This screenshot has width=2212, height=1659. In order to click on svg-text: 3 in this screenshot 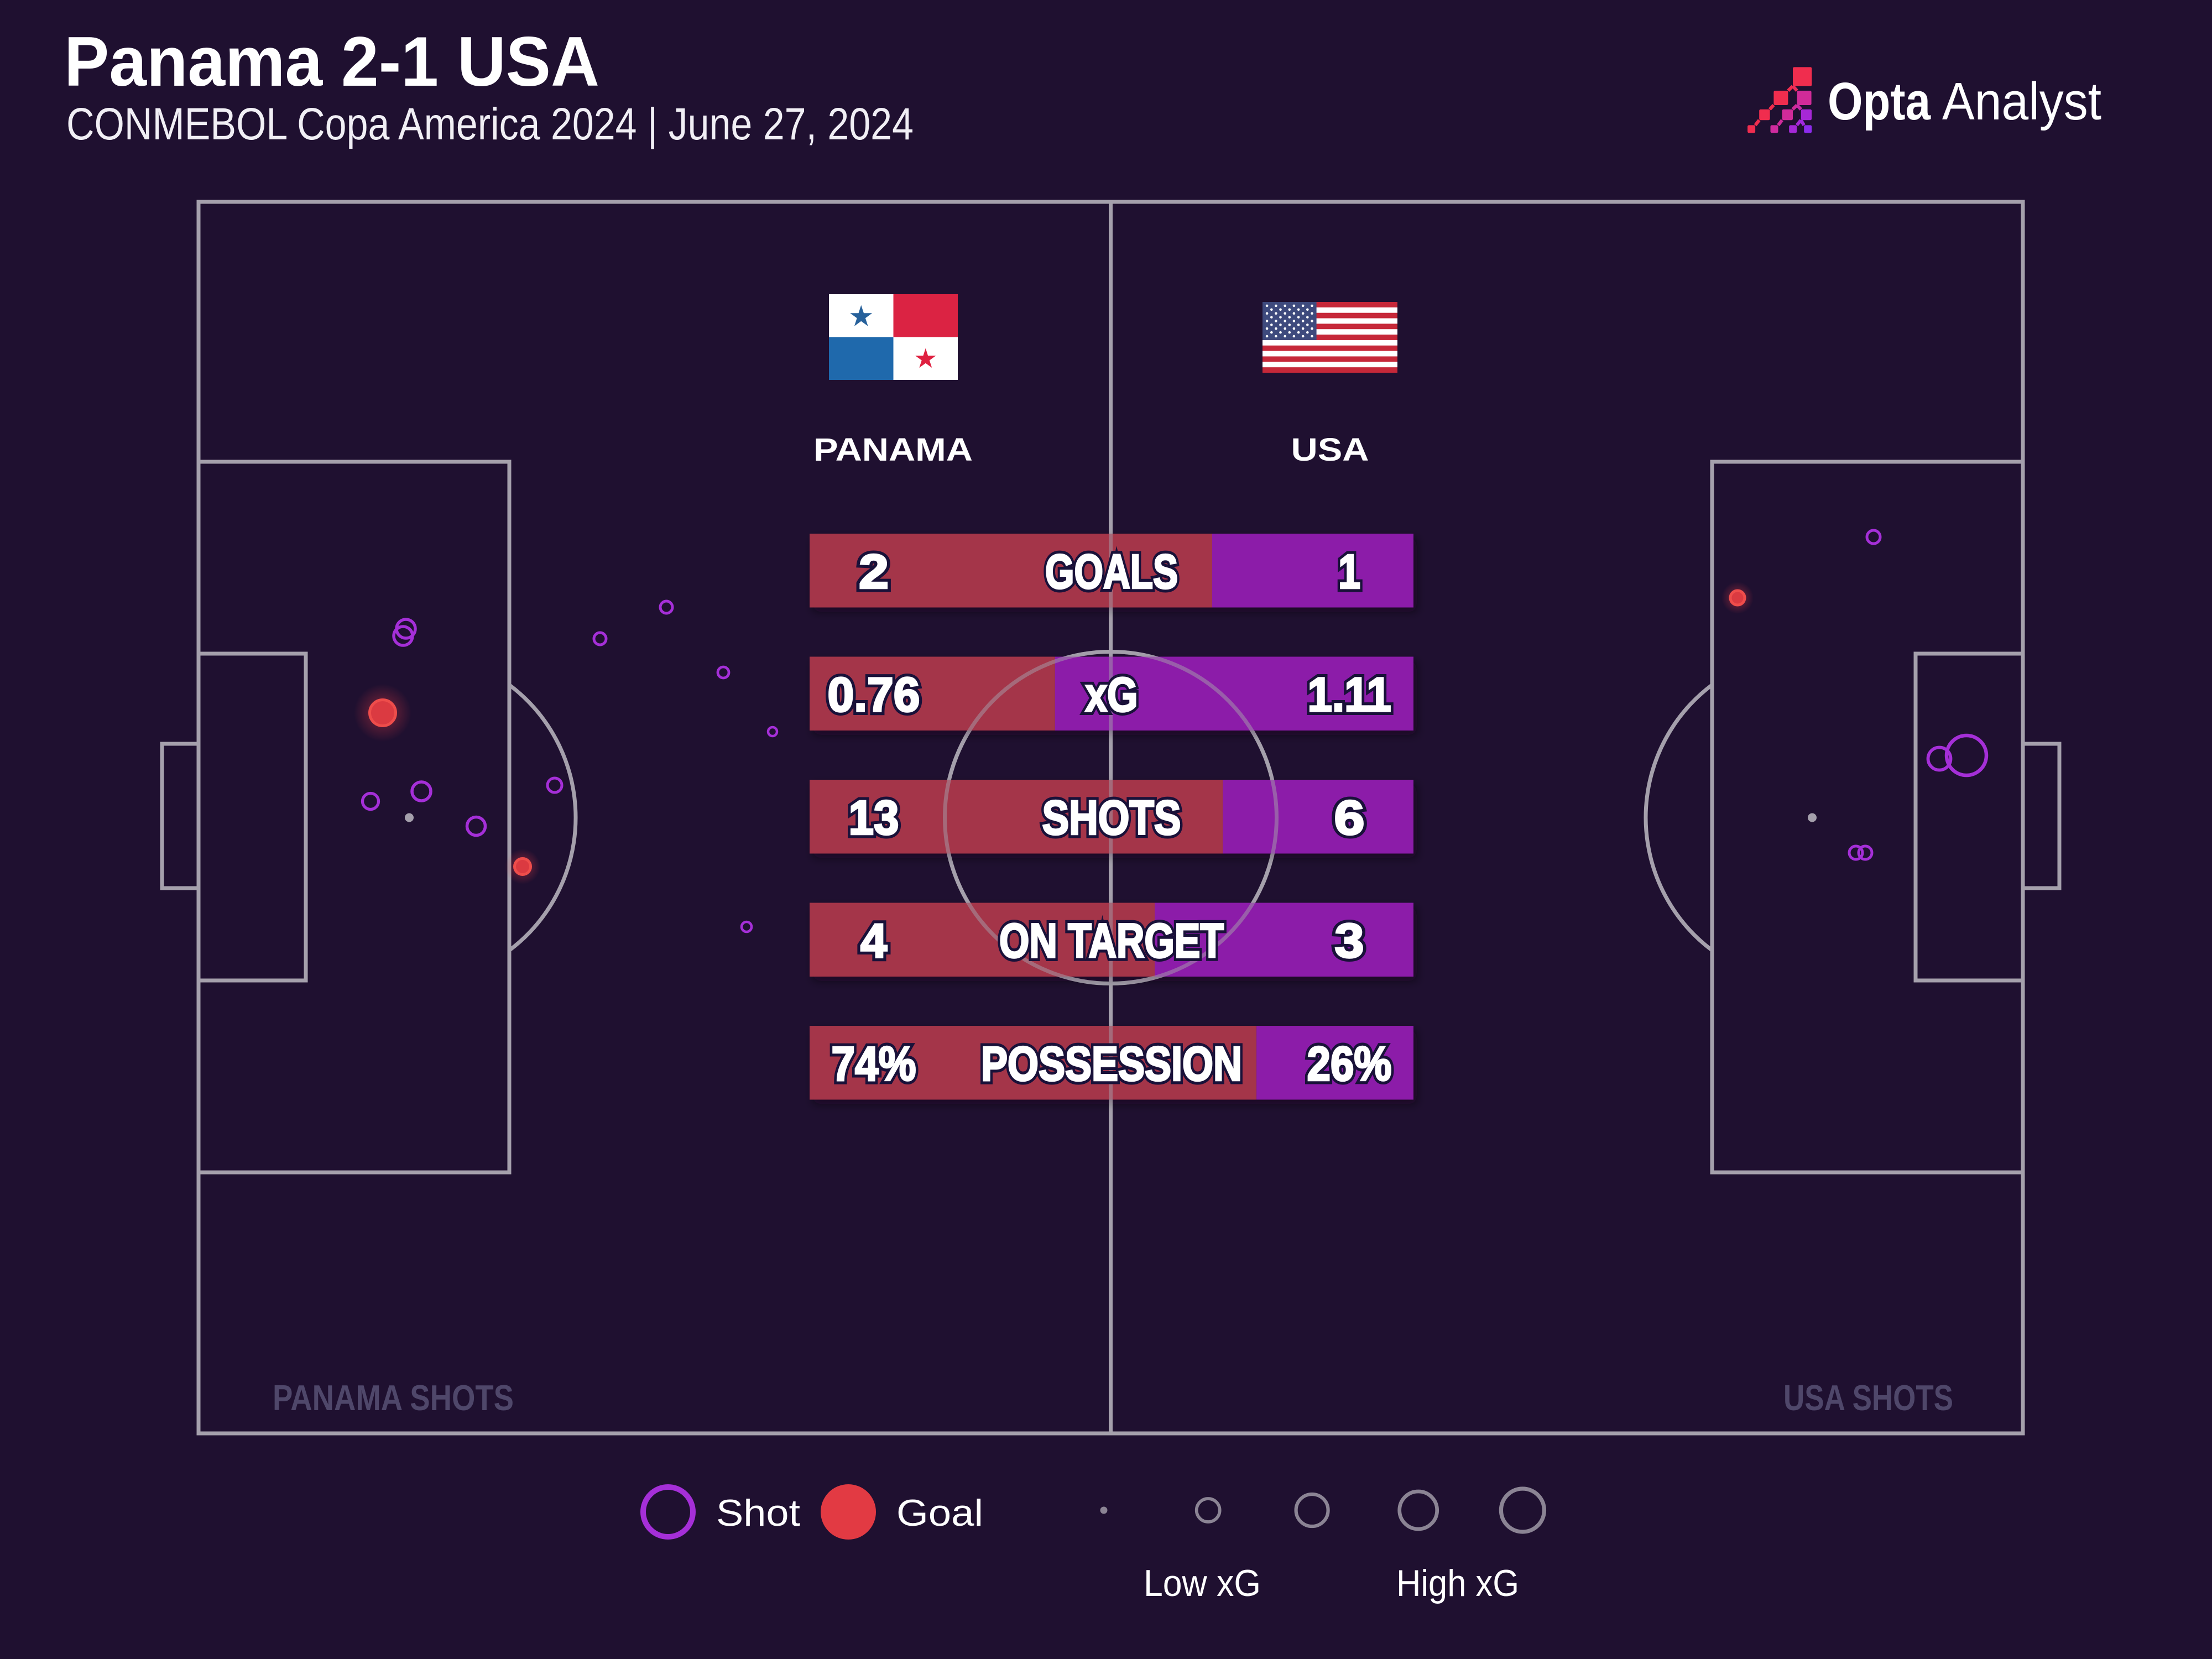, I will do `click(1349, 941)`.